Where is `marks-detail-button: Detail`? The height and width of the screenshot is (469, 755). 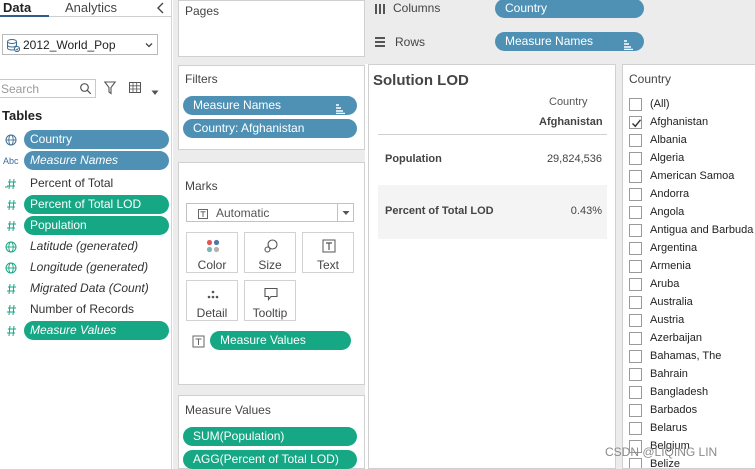
marks-detail-button: Detail is located at coordinates (212, 300).